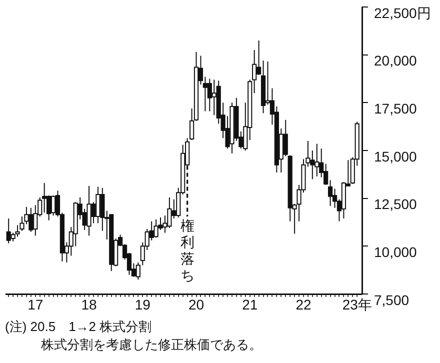 The width and height of the screenshot is (440, 363). I want to click on y-tick-label: 10,000, so click(396, 252).